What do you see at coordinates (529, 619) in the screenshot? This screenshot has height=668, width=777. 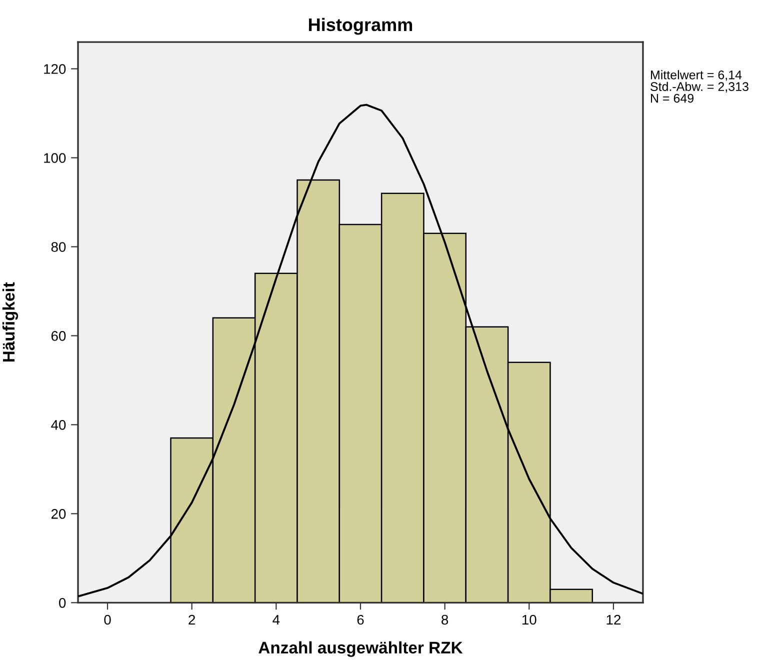 I see `x-tick-label: 10` at bounding box center [529, 619].